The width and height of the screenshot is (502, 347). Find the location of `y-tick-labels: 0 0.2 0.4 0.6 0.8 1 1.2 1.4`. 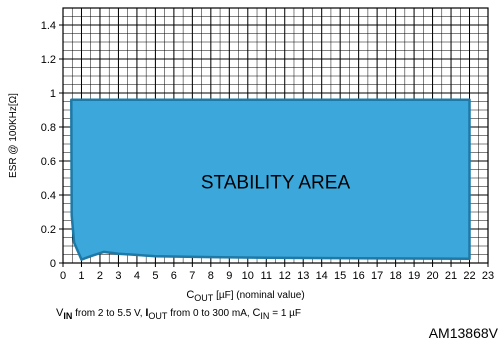

y-tick-labels: 0 0.2 0.4 0.6 0.8 1 1.2 1.4 is located at coordinates (48, 145).